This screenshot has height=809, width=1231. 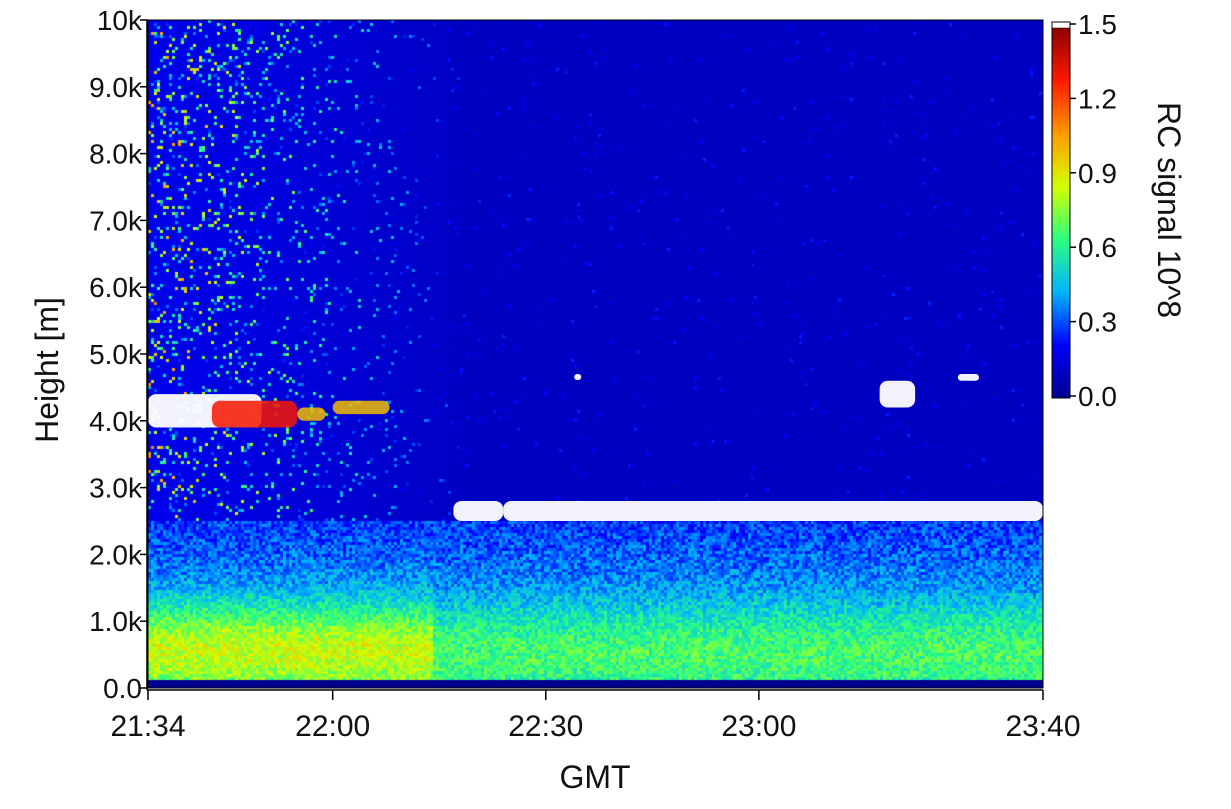 What do you see at coordinates (116, 488) in the screenshot?
I see `y-tick-label: 3.0k` at bounding box center [116, 488].